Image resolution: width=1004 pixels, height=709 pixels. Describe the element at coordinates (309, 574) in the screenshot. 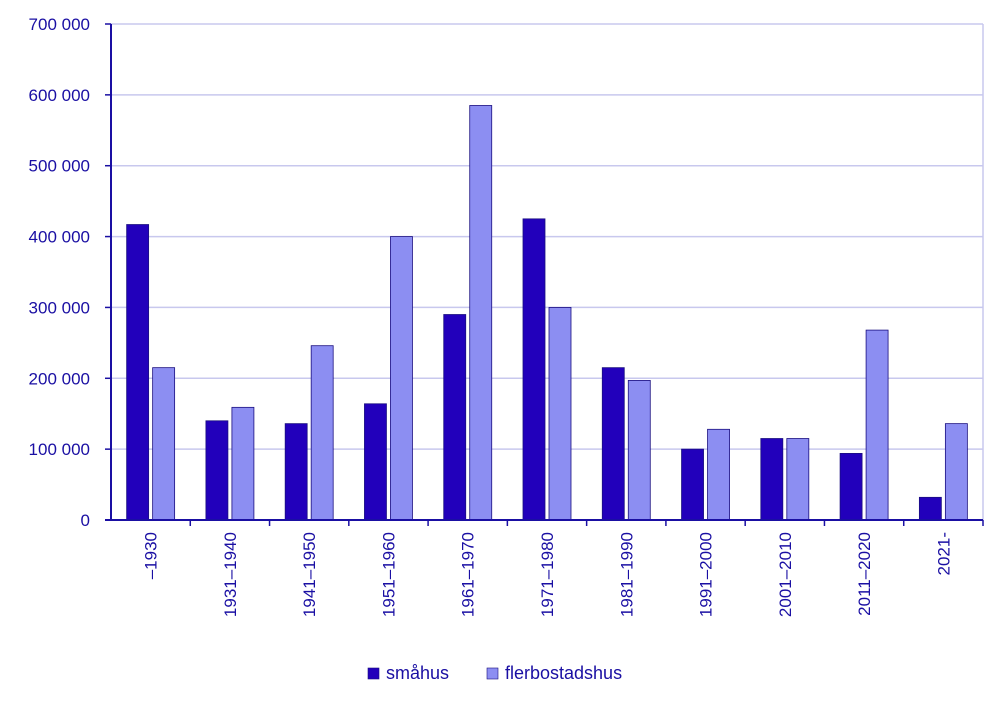

I see `x-tick-label: 1941–1950` at that location.